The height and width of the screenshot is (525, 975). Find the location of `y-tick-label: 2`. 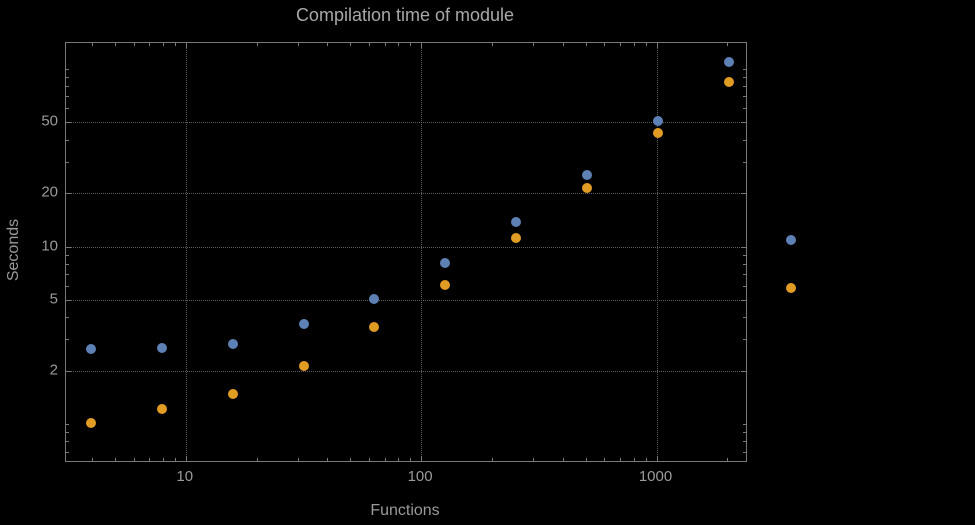

y-tick-label: 2 is located at coordinates (53, 370).